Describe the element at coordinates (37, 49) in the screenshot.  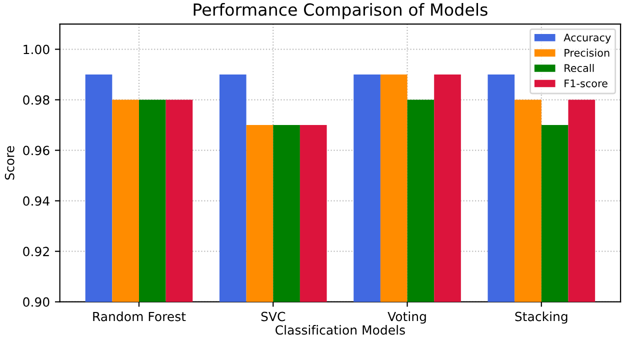
I see `y-tick-label: 1.00` at that location.